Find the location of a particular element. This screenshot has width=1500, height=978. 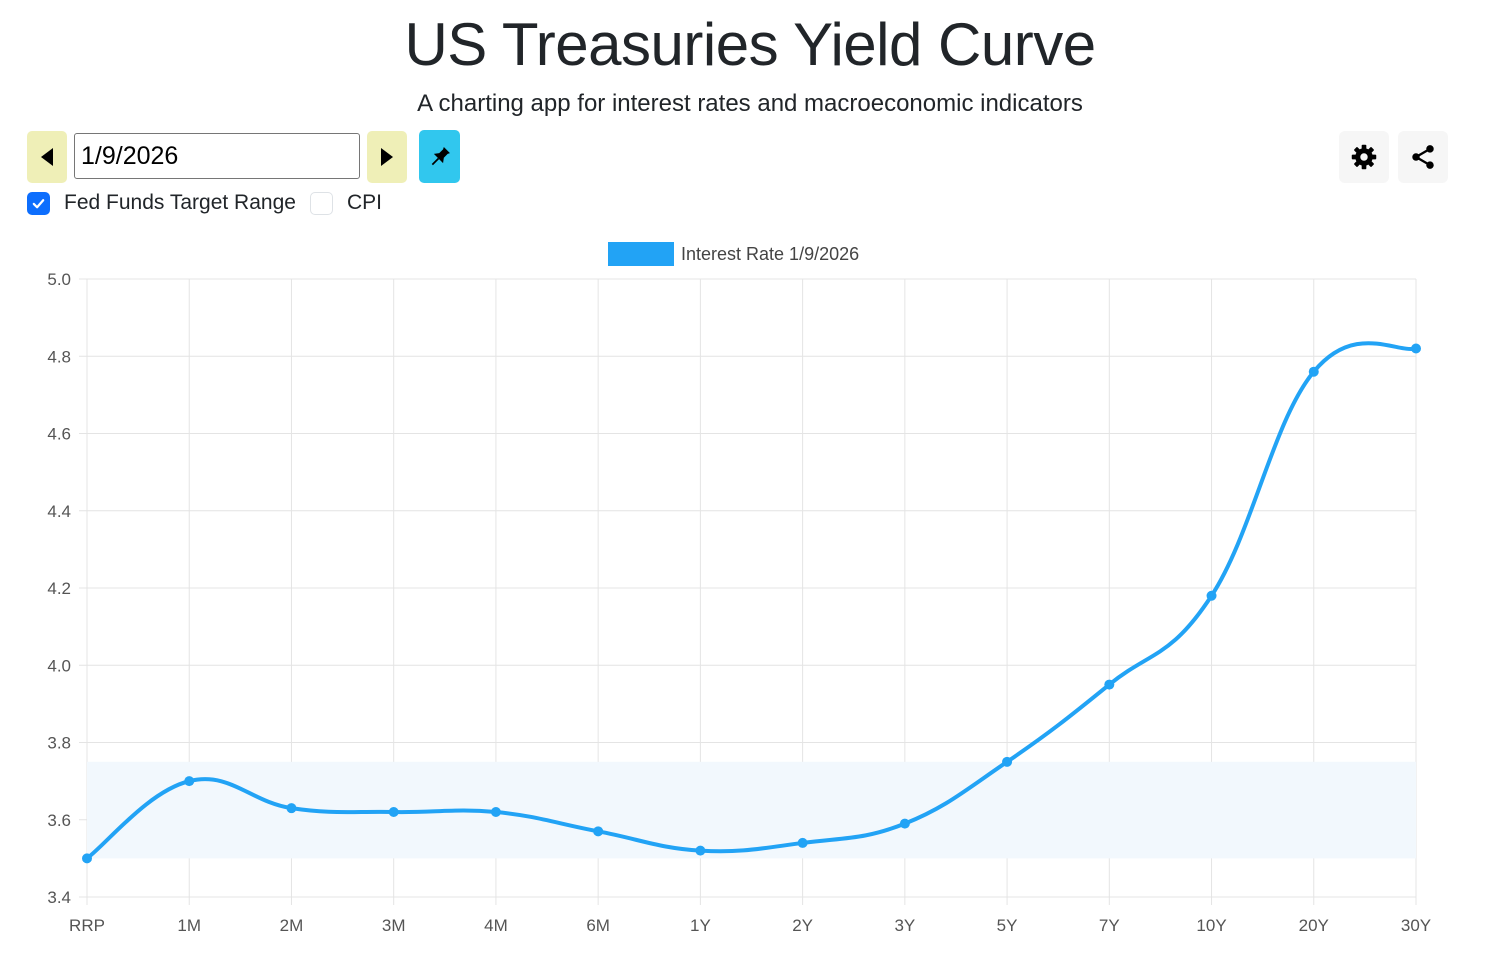

fed-funds-checkbox is located at coordinates (38, 203).